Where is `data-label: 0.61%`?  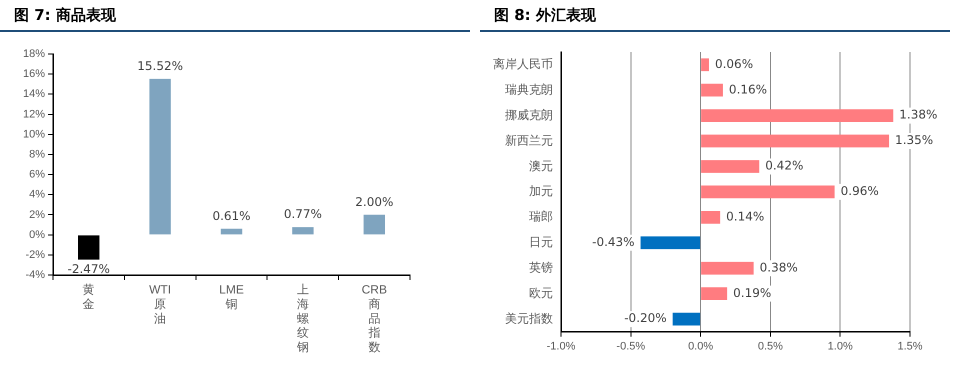 data-label: 0.61% is located at coordinates (231, 215).